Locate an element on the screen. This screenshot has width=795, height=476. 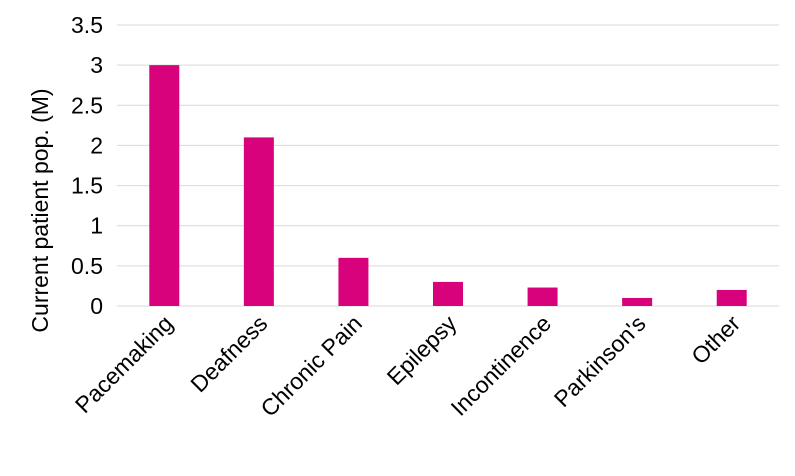
x-category-label: Chronic Pain is located at coordinates (311, 366).